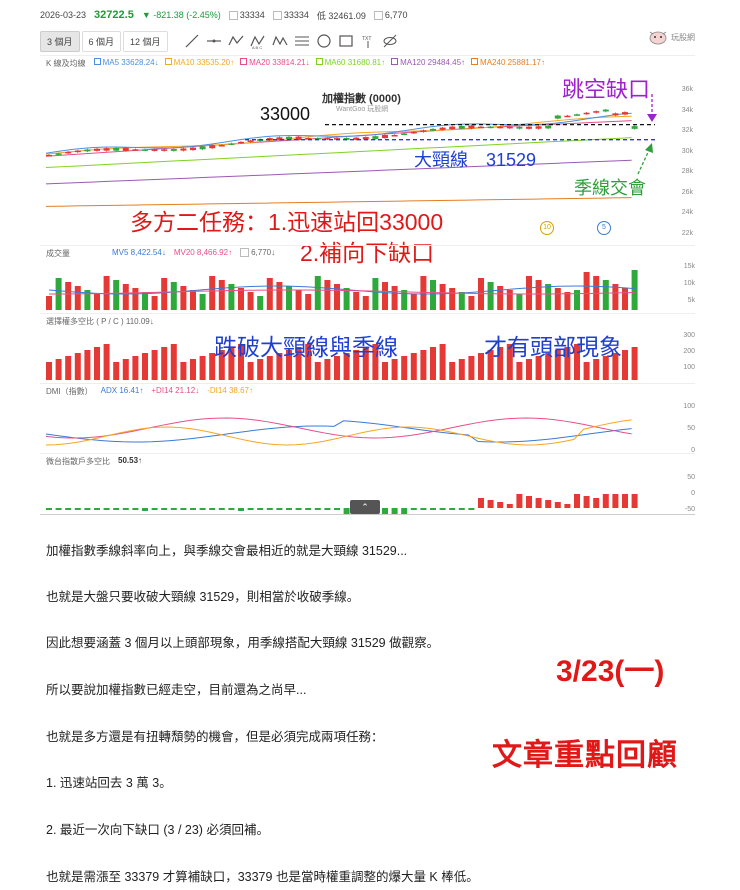  Describe the element at coordinates (606, 89) in the screenshot. I see `annotation-gap: 跳空缺口` at that location.